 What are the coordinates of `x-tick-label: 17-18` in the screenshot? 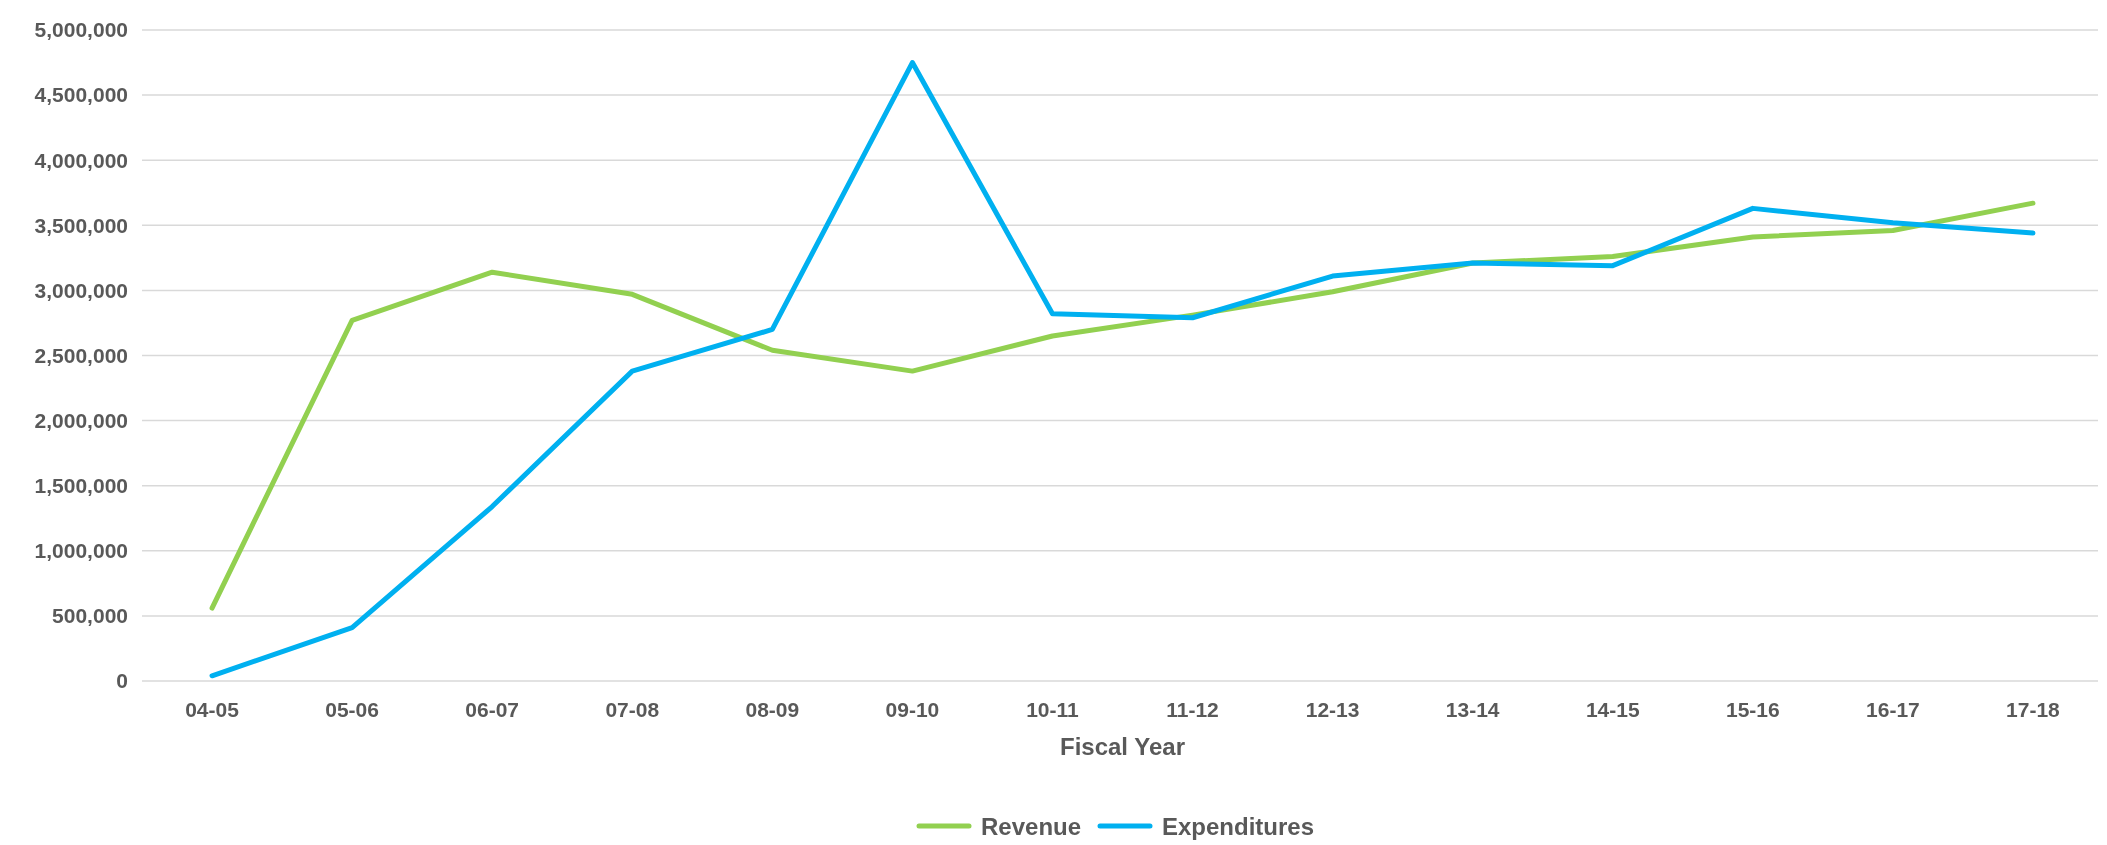 It's located at (2033, 709).